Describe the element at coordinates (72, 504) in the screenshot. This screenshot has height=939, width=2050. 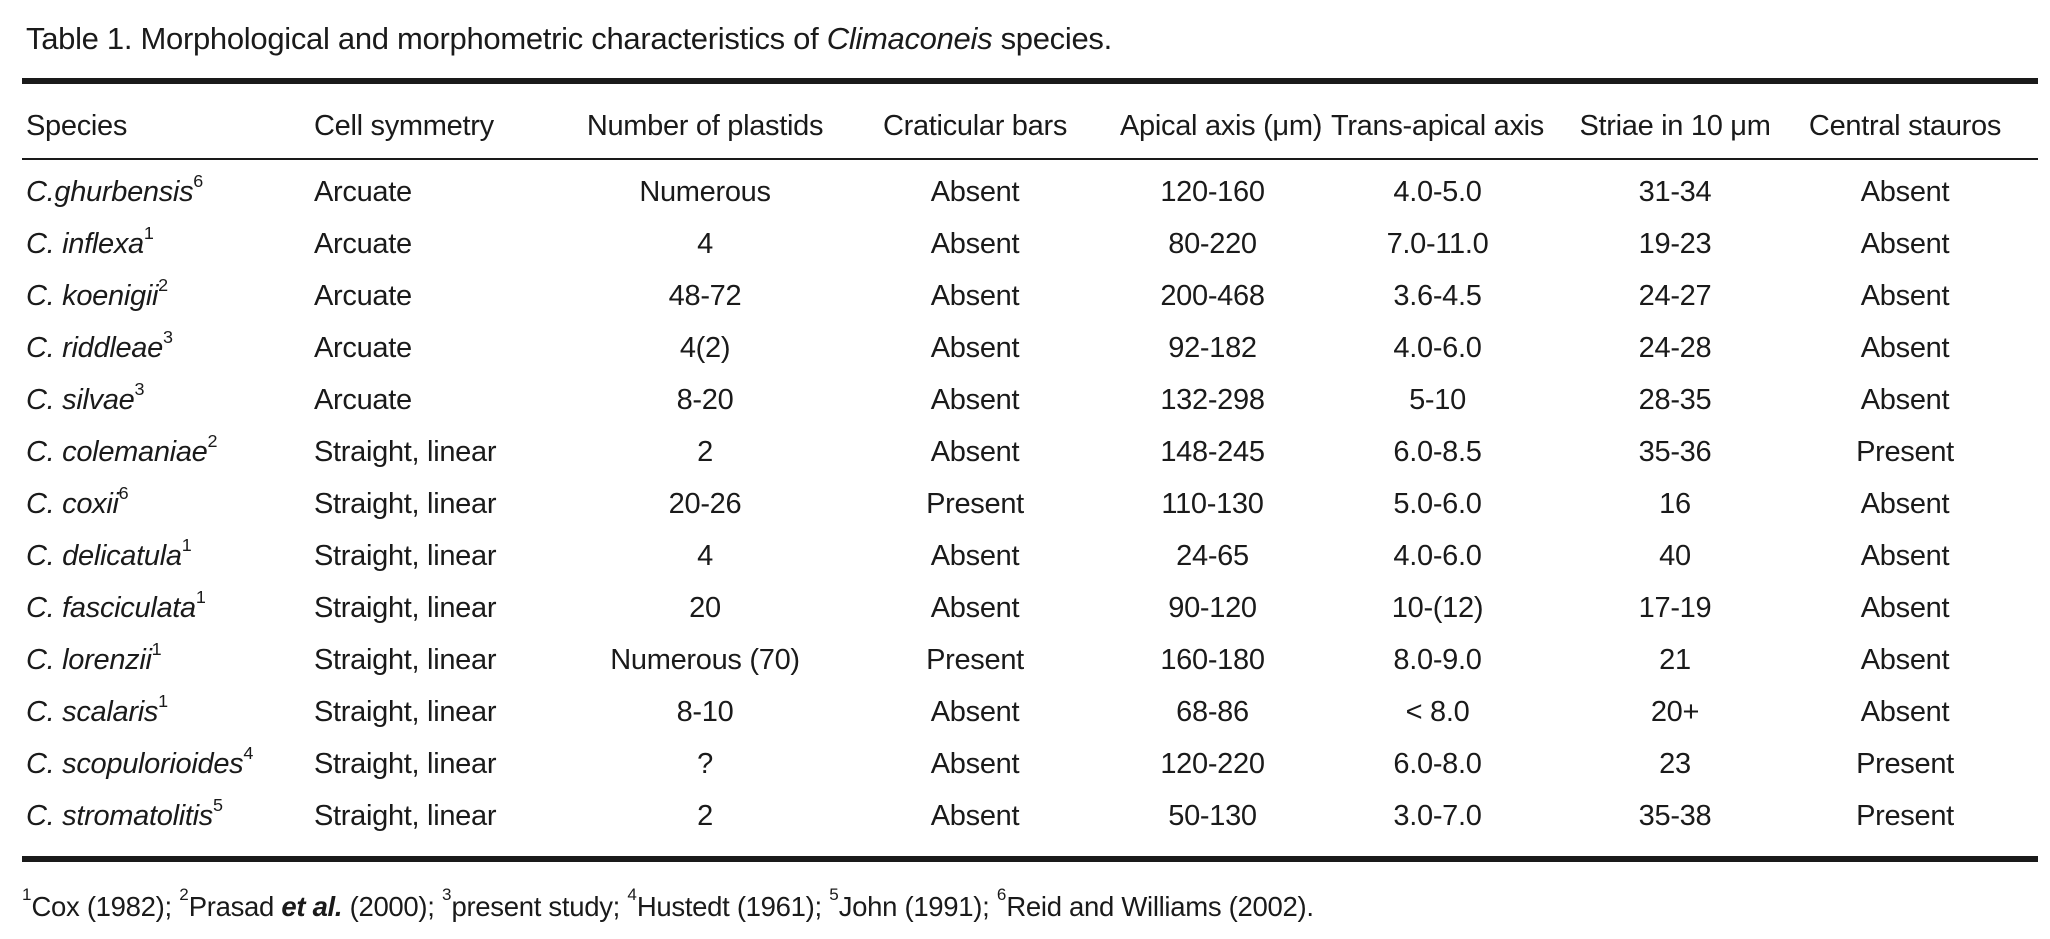
I see `species-name: C. coxii` at that location.